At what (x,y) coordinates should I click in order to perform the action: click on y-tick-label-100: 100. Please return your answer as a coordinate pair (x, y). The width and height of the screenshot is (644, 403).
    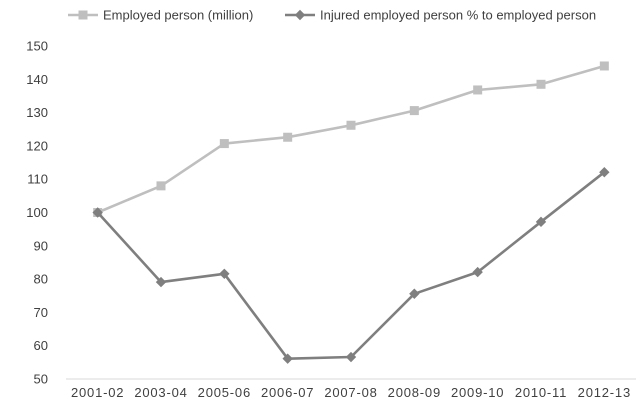
    Looking at the image, I should click on (37, 212).